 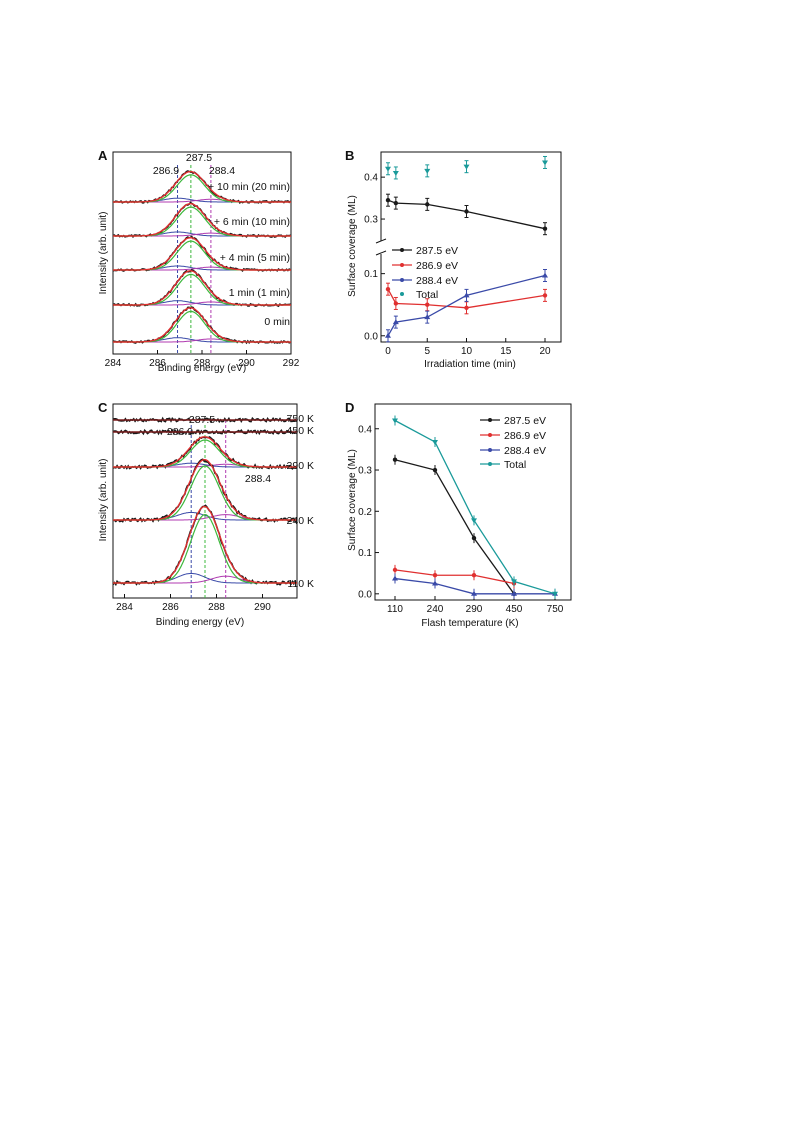 What do you see at coordinates (201, 220) in the screenshot?
I see `spectrum-trace: + 6 min (10 min)` at bounding box center [201, 220].